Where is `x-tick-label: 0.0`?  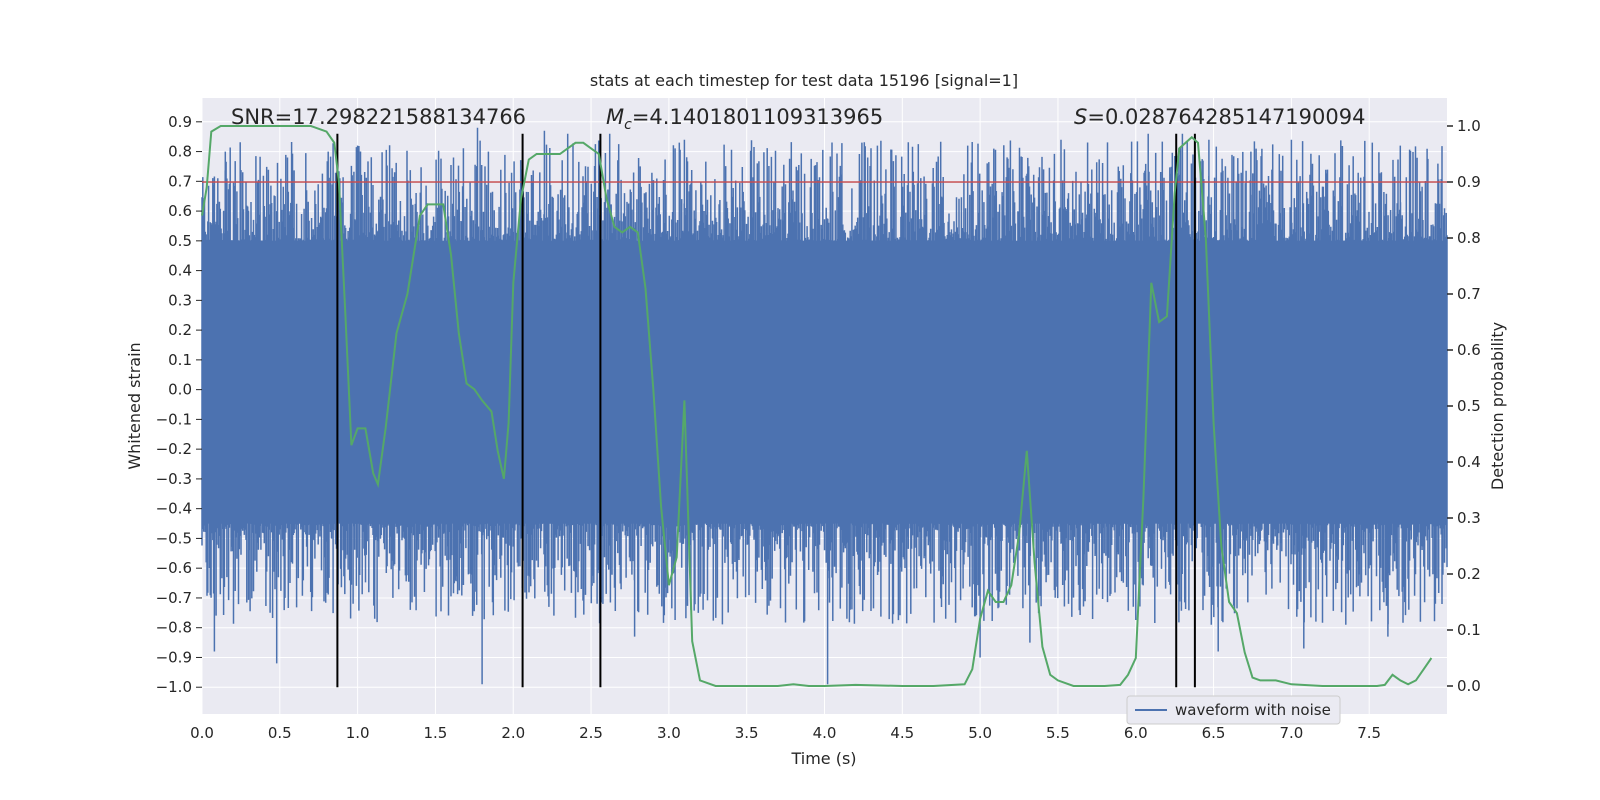 x-tick-label: 0.0 is located at coordinates (202, 733).